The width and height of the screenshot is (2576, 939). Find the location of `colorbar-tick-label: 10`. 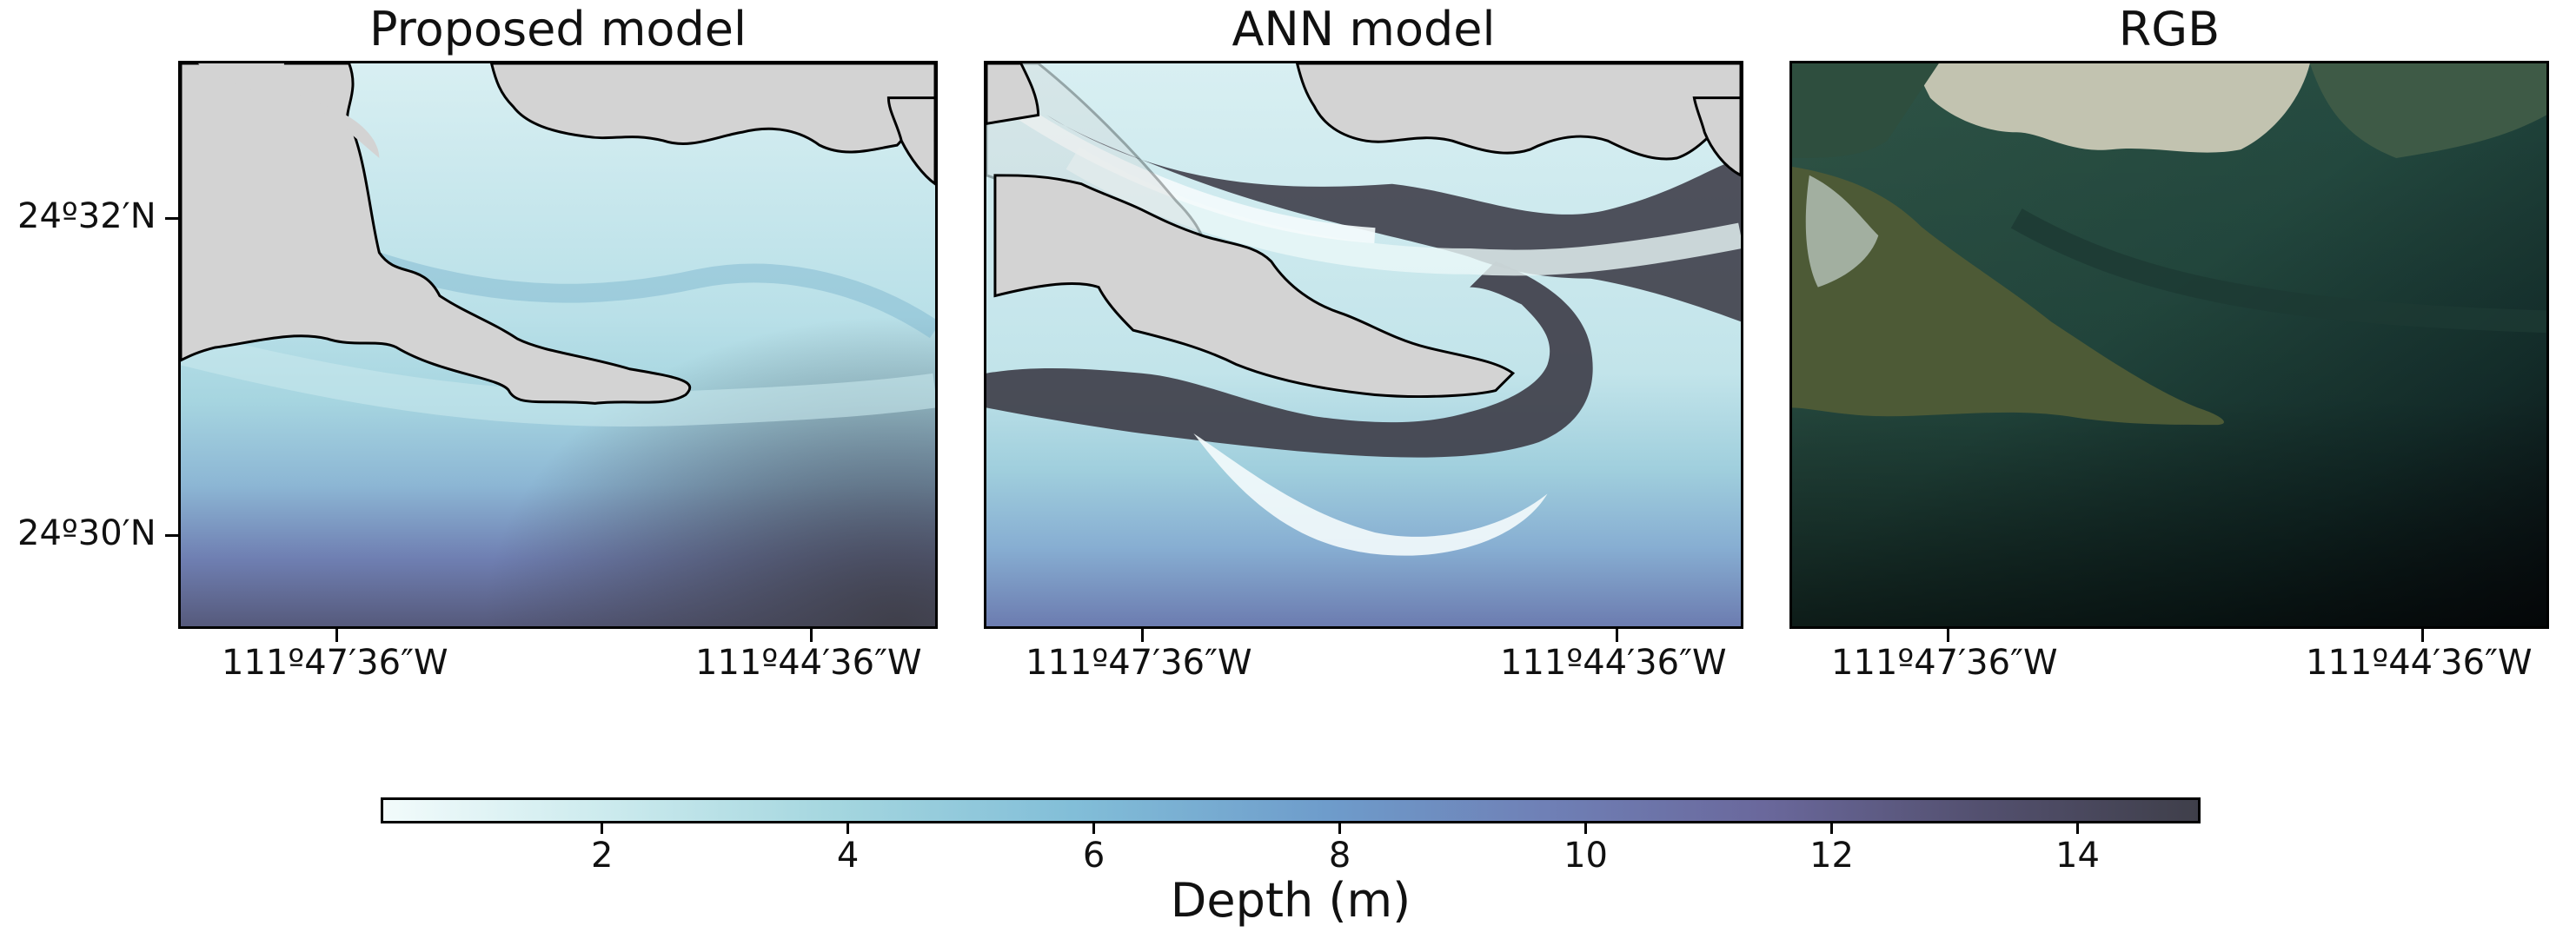

colorbar-tick-label: 10 is located at coordinates (1586, 856).